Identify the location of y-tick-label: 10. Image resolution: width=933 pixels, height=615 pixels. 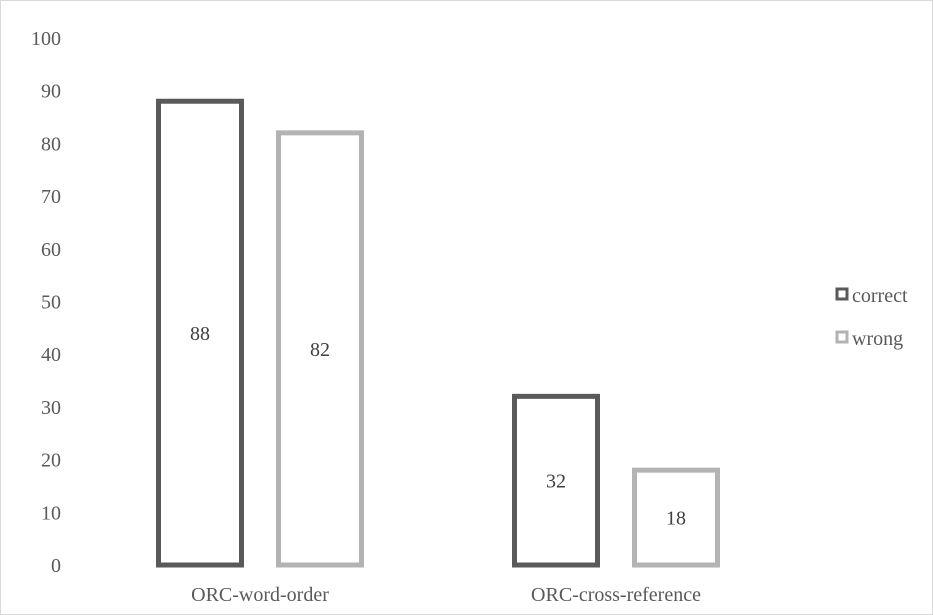
(51, 513).